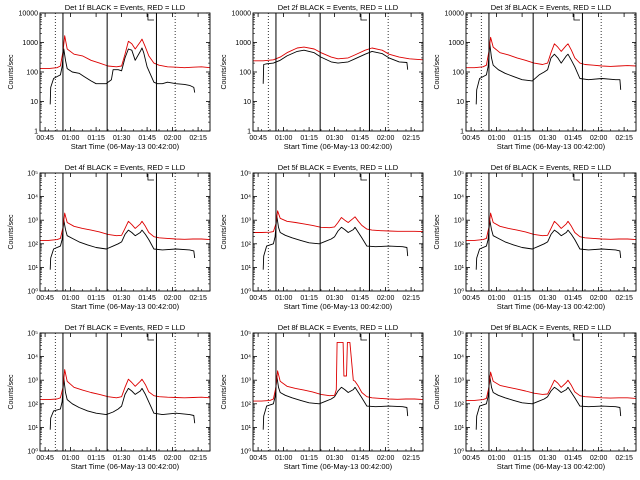 This screenshot has height=480, width=640. I want to click on panel-title: Det 1f BLACK = Events, RED = LLD, so click(125, 7).